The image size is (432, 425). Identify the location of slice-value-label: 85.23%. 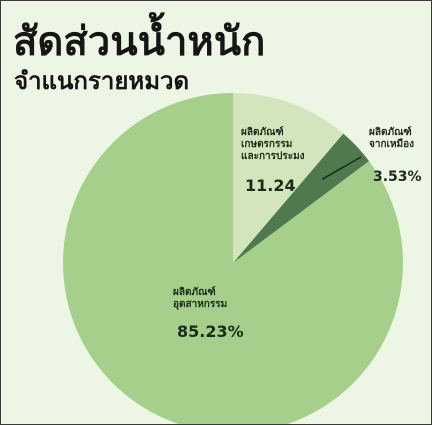
(210, 331).